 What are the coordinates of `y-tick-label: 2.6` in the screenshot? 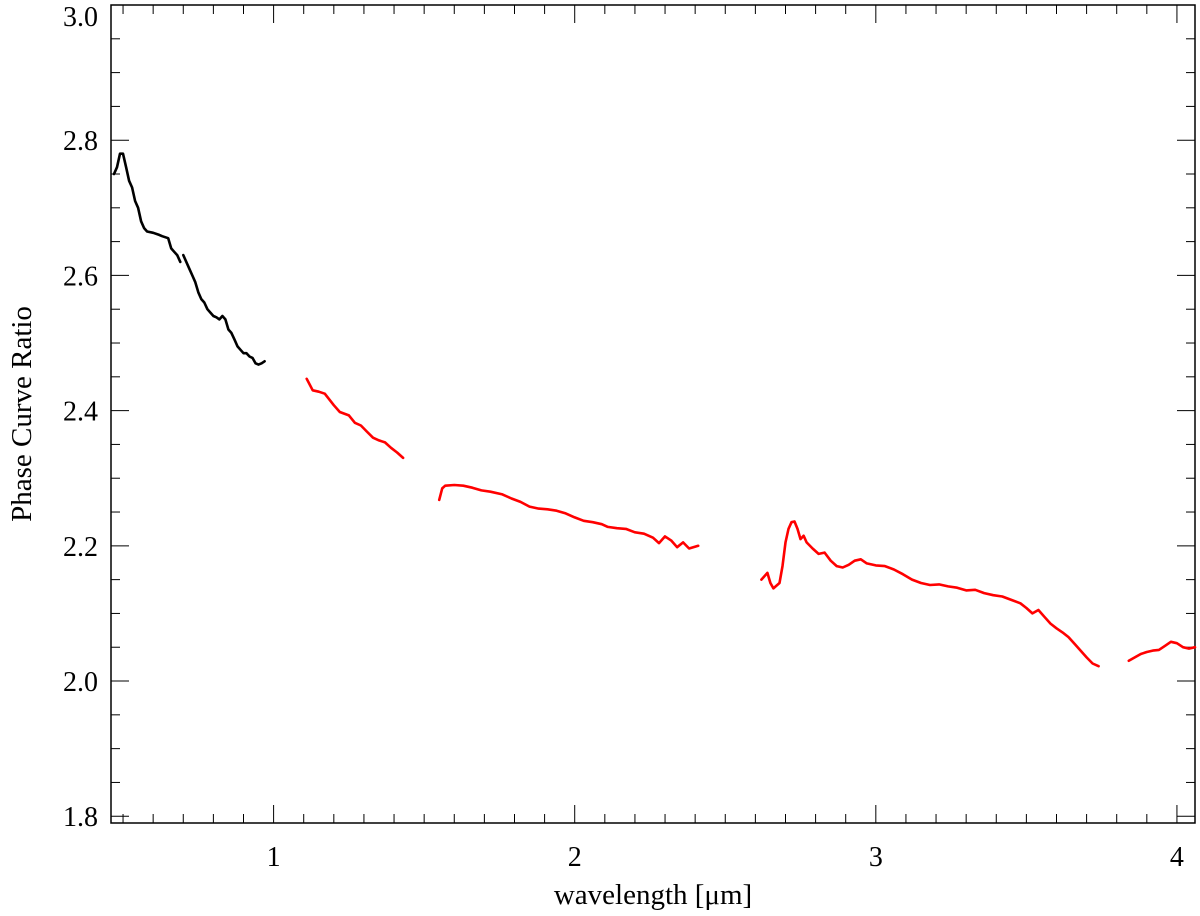 It's located at (80, 276).